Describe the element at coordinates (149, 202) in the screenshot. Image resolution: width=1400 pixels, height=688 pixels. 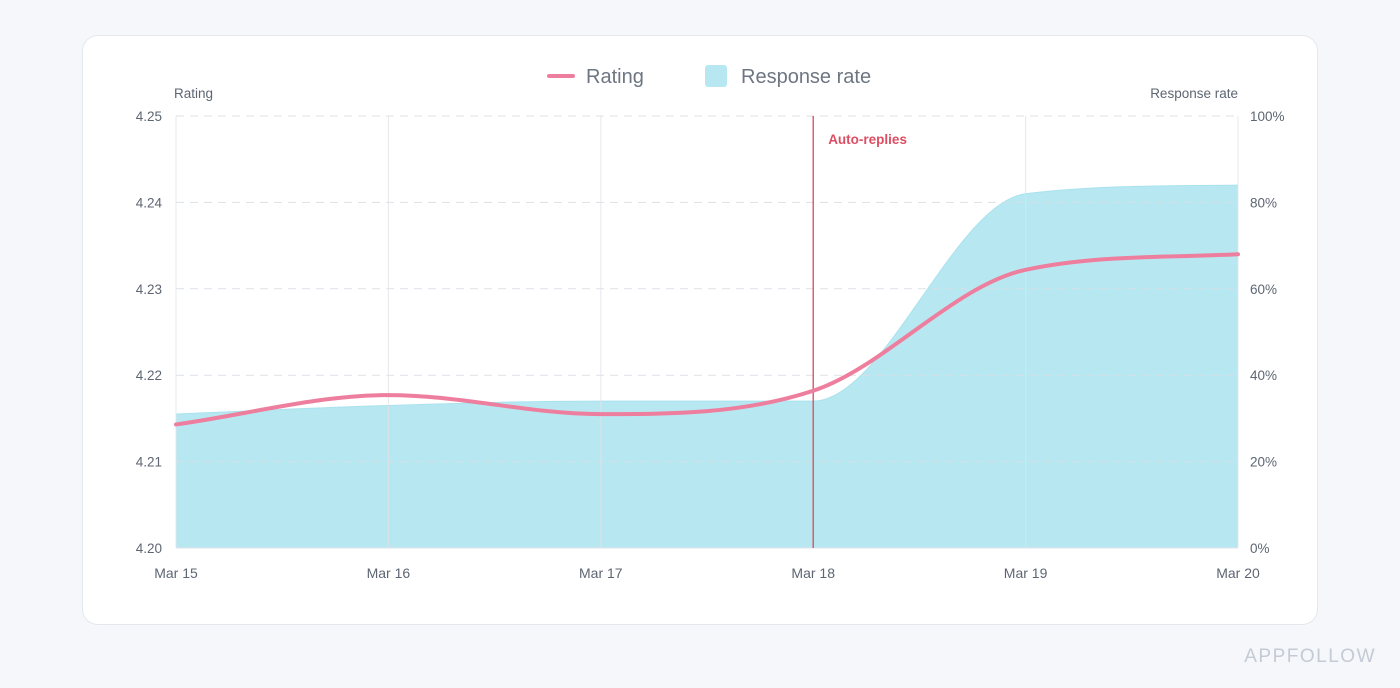
I see `y-left-tick-label: 4.24` at that location.